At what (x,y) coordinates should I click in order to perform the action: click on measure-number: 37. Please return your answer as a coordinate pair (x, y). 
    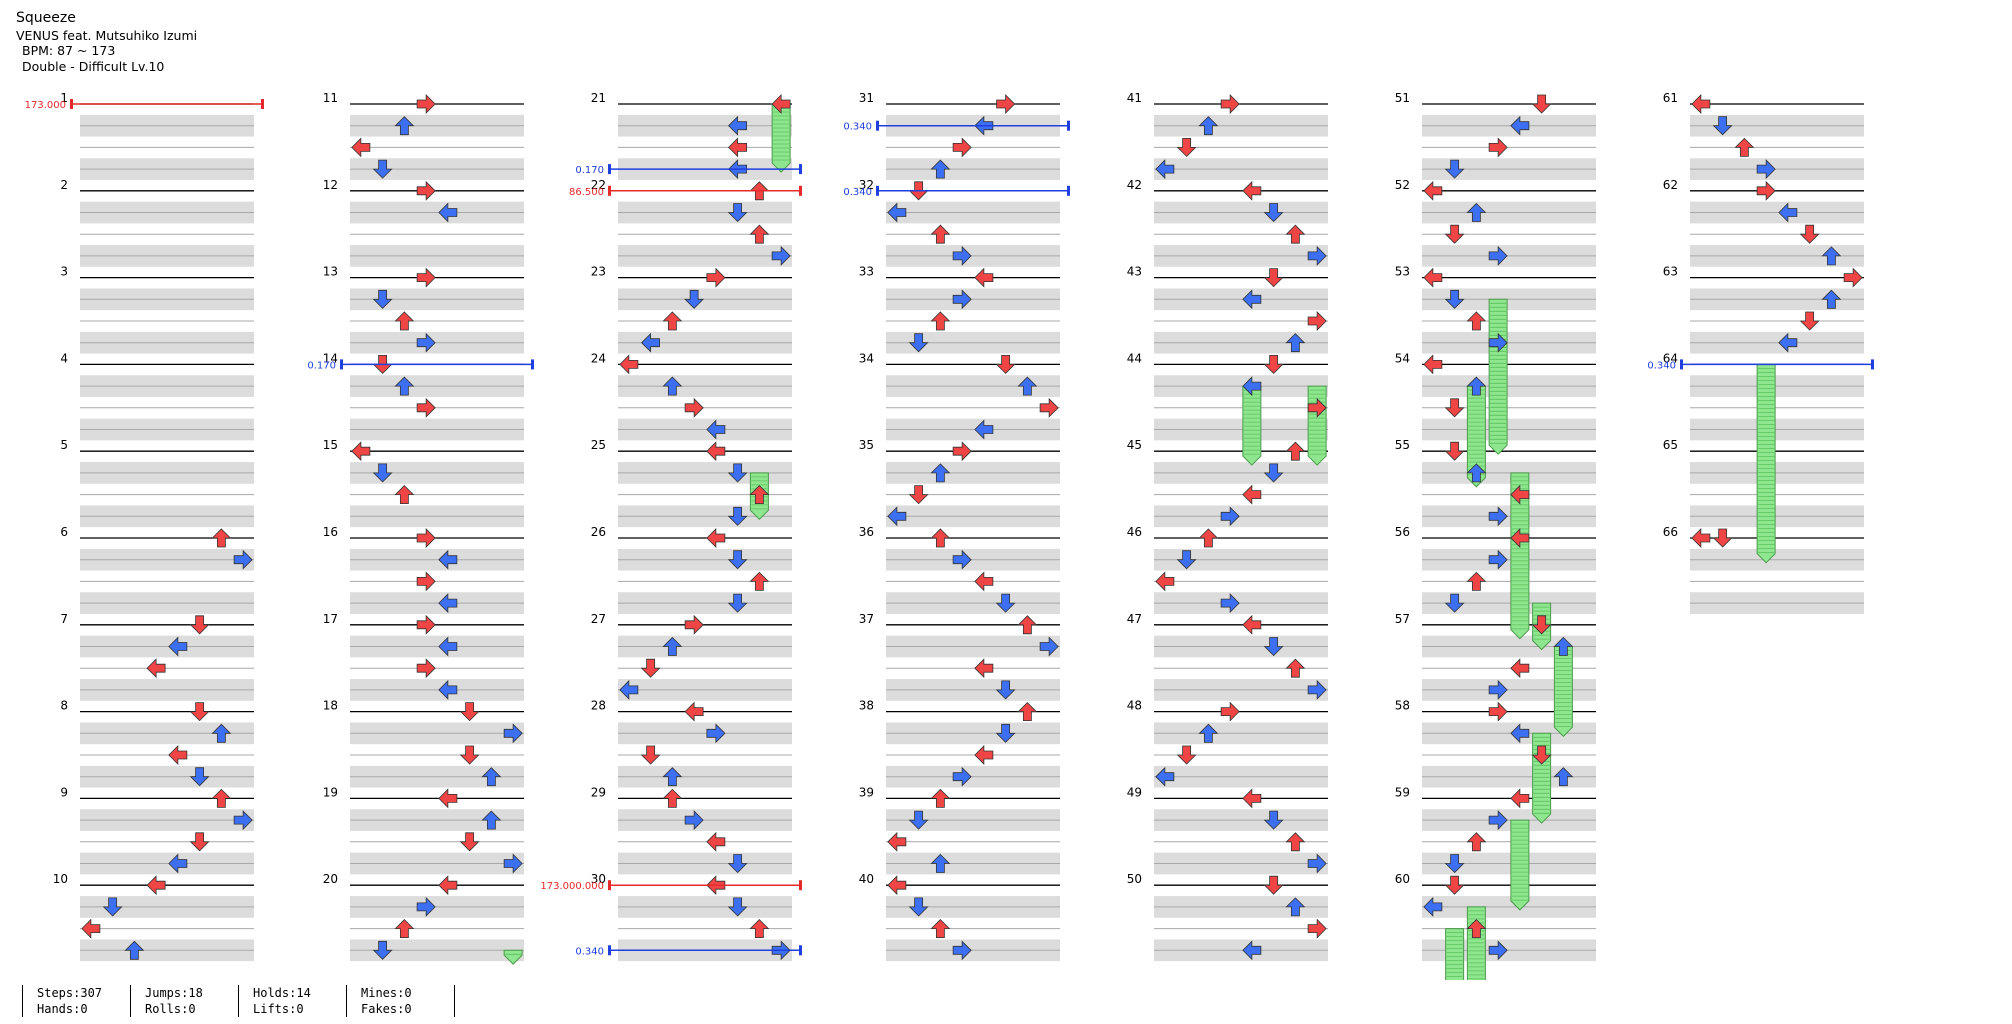
    Looking at the image, I should click on (866, 619).